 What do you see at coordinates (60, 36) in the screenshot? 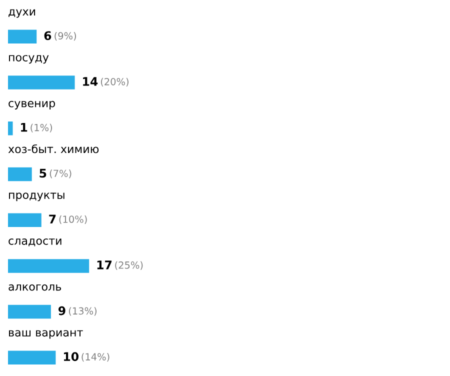
I see `data-label: 6 (9%)` at bounding box center [60, 36].